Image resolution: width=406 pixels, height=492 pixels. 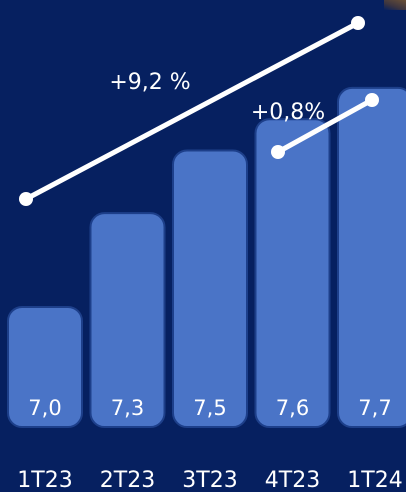 I want to click on growth-1t23-1t24-label: +9,2 %, so click(x=149, y=82).